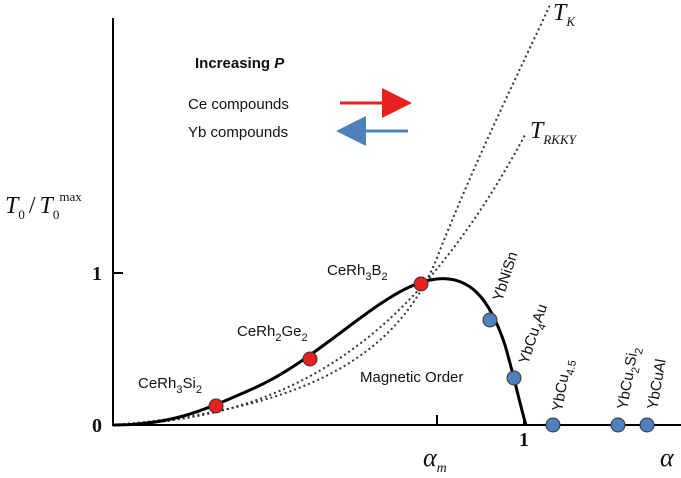  I want to click on ce-label: CeRh3Si2, so click(170, 385).